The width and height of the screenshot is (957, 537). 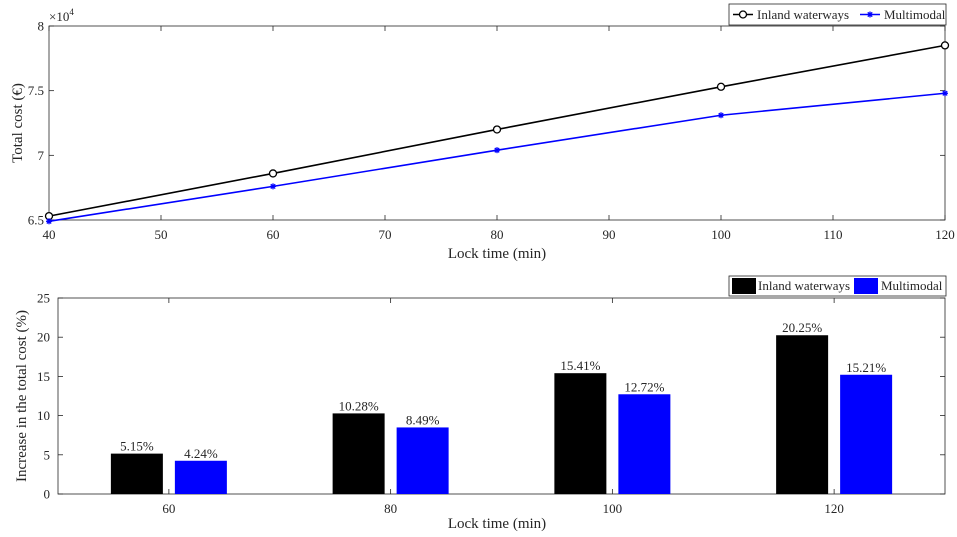 What do you see at coordinates (47, 494) in the screenshot?
I see `bar-y-tick-label-0: 0` at bounding box center [47, 494].